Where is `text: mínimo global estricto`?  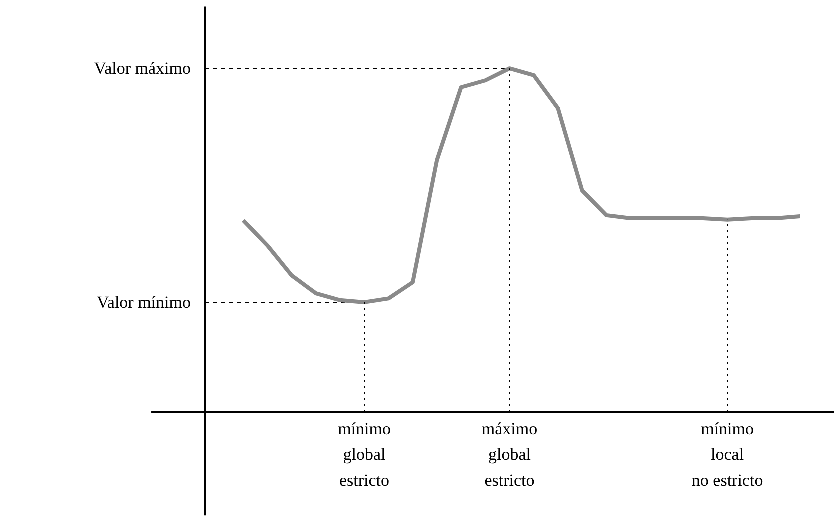
text: mínimo global estricto is located at coordinates (364, 454).